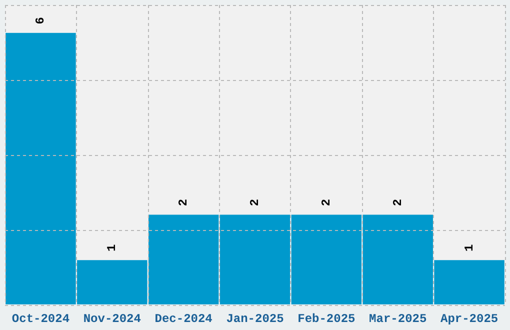  Describe the element at coordinates (327, 319) in the screenshot. I see `x-tick-label: Feb-2025` at that location.